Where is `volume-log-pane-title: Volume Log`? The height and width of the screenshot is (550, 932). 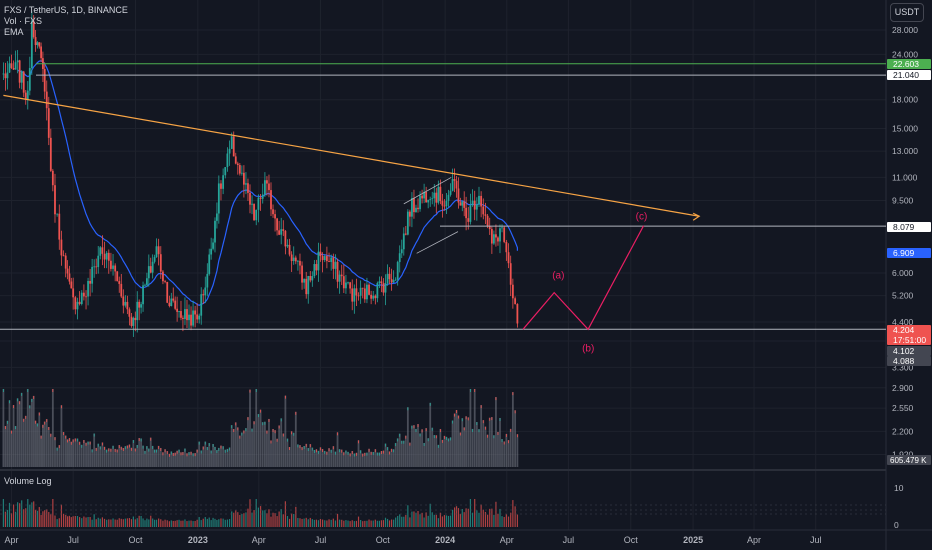 volume-log-pane-title: Volume Log is located at coordinates (28, 481).